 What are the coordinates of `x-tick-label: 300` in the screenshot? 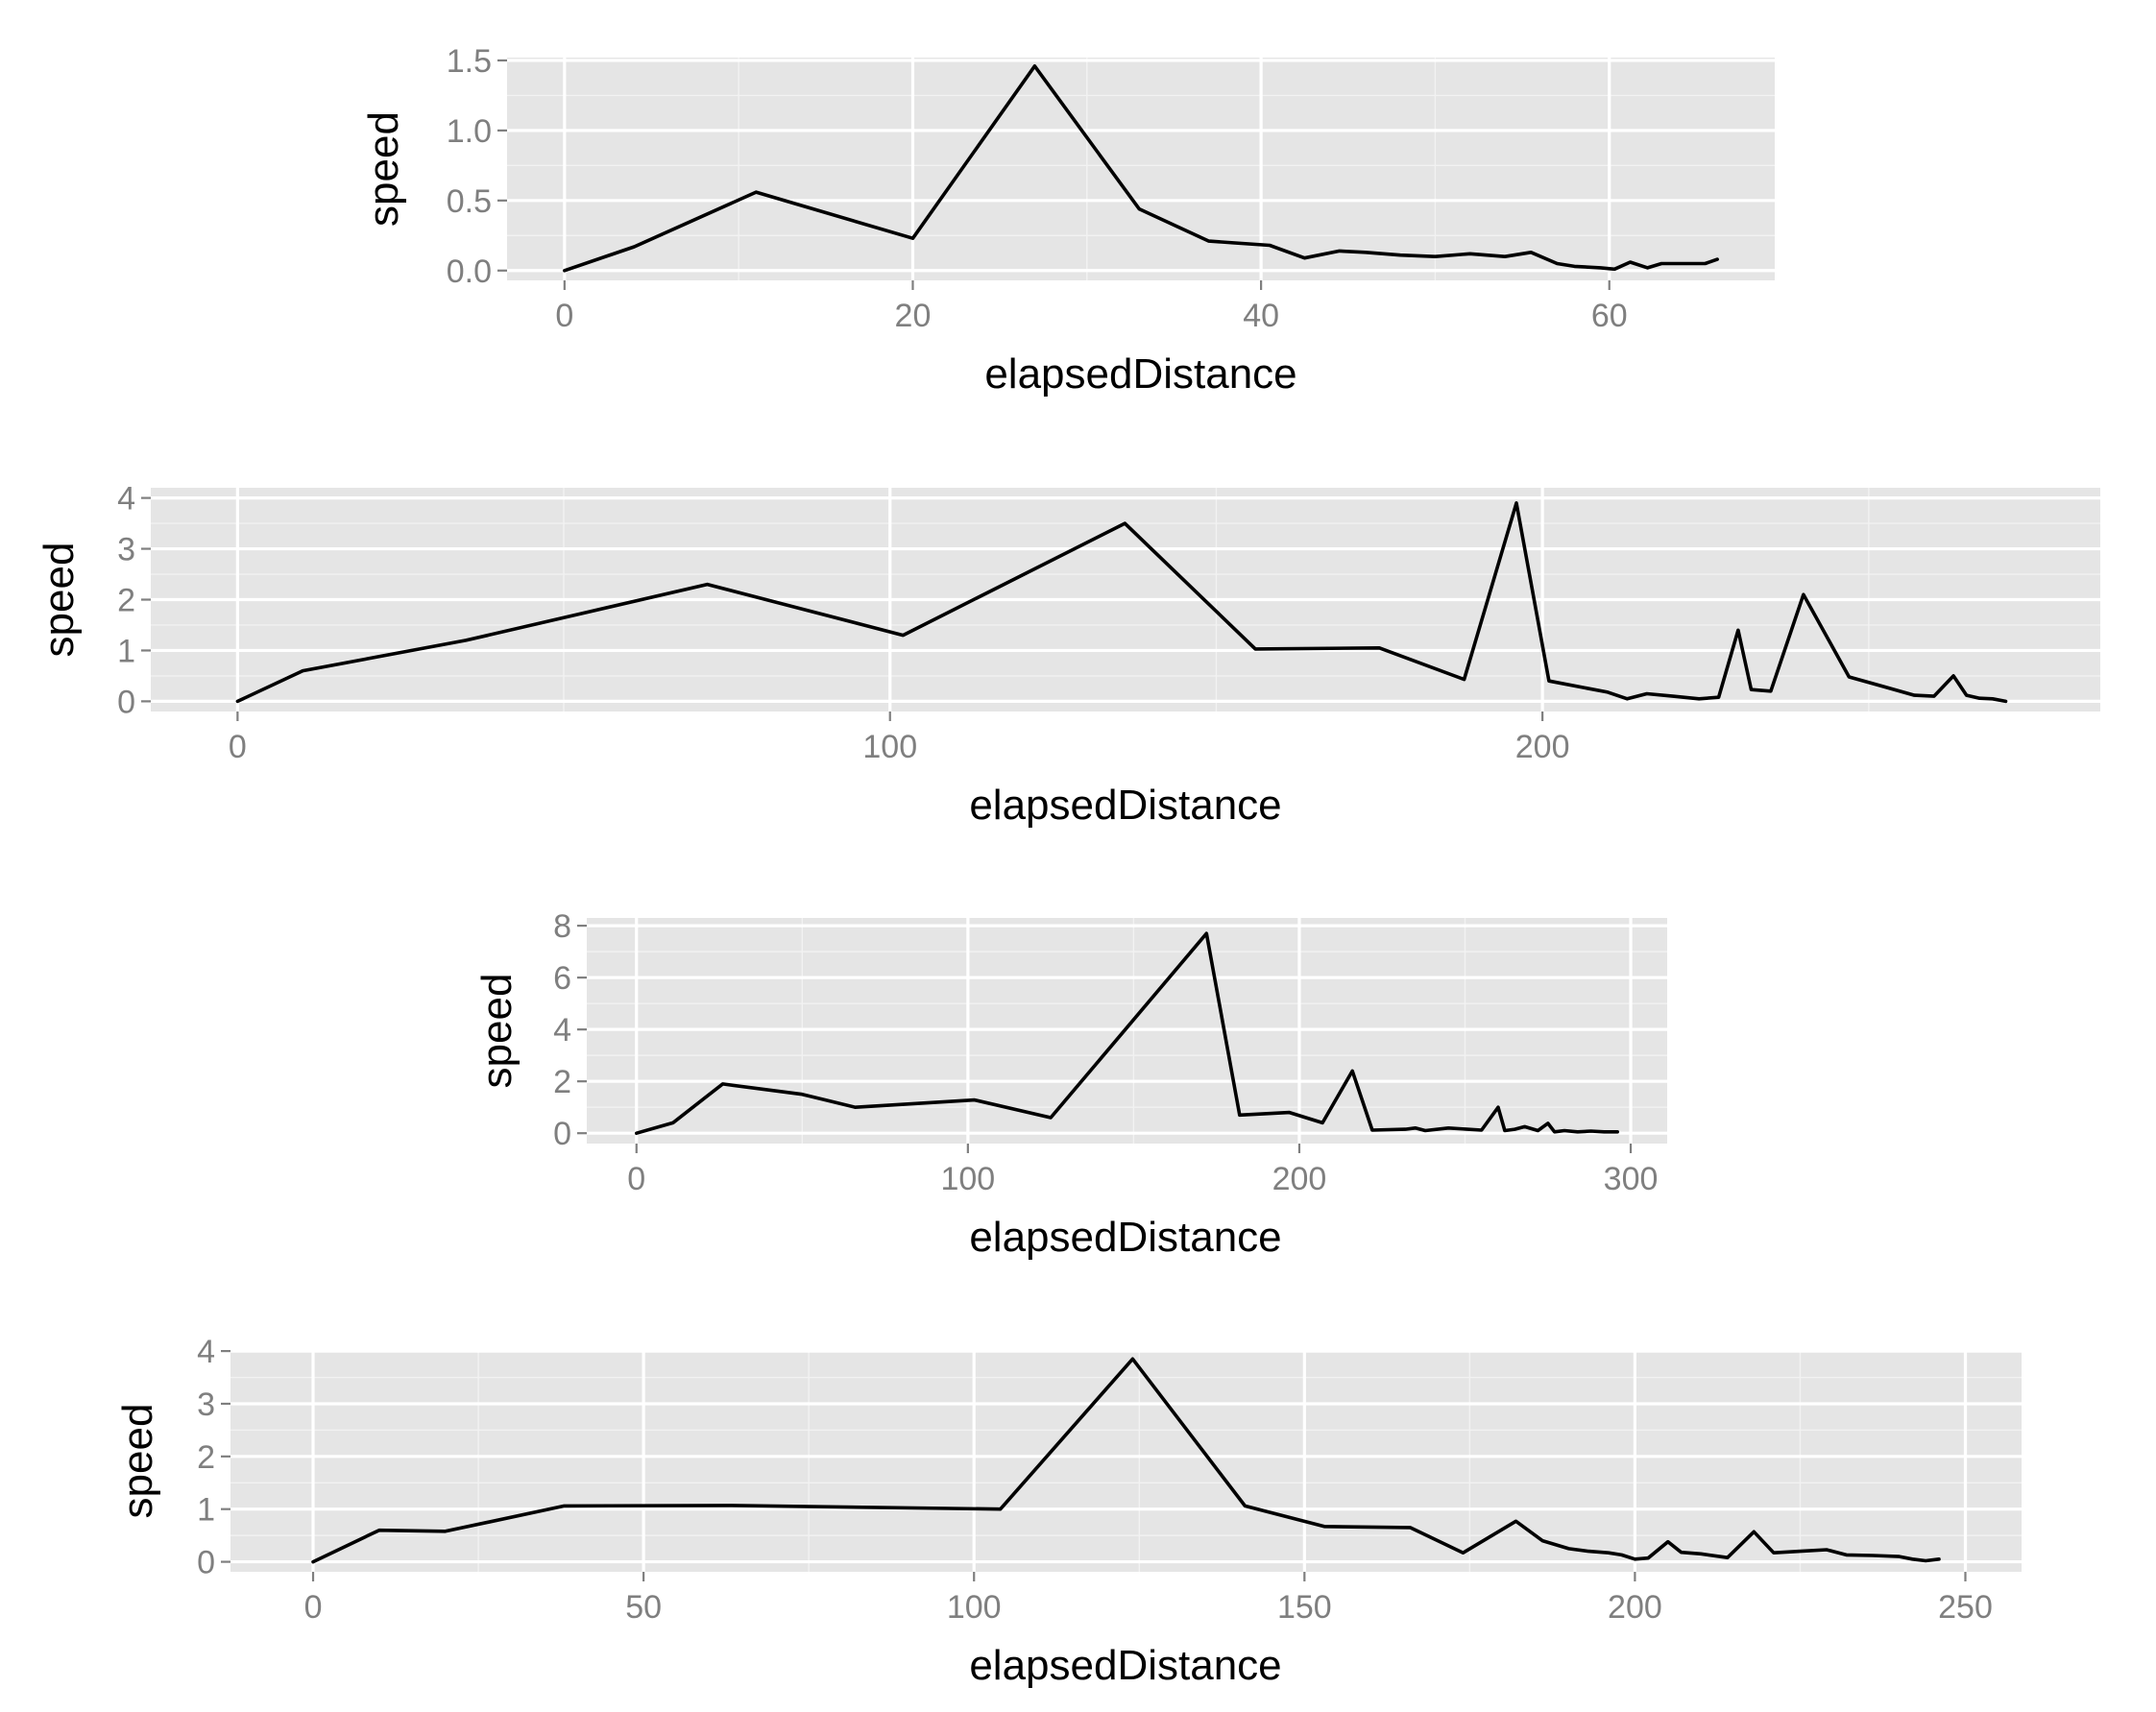 It's located at (1632, 1179).